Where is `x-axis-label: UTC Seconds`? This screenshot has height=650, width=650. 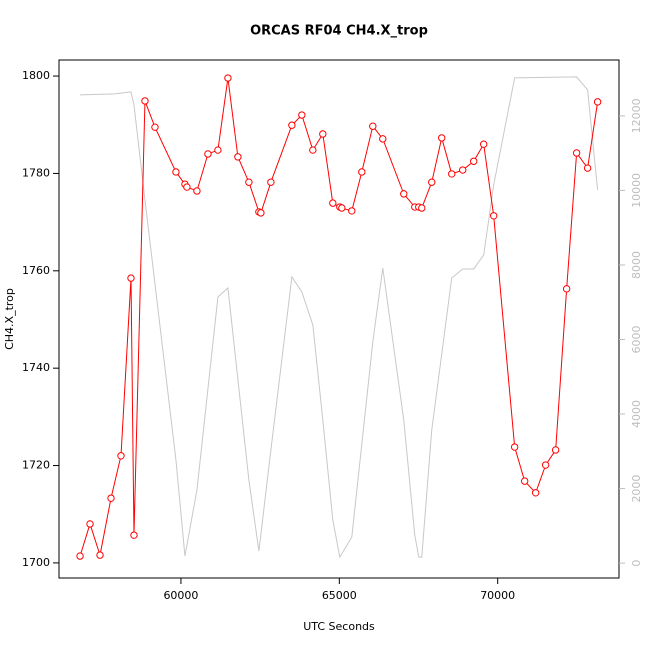 x-axis-label: UTC Seconds is located at coordinates (339, 626).